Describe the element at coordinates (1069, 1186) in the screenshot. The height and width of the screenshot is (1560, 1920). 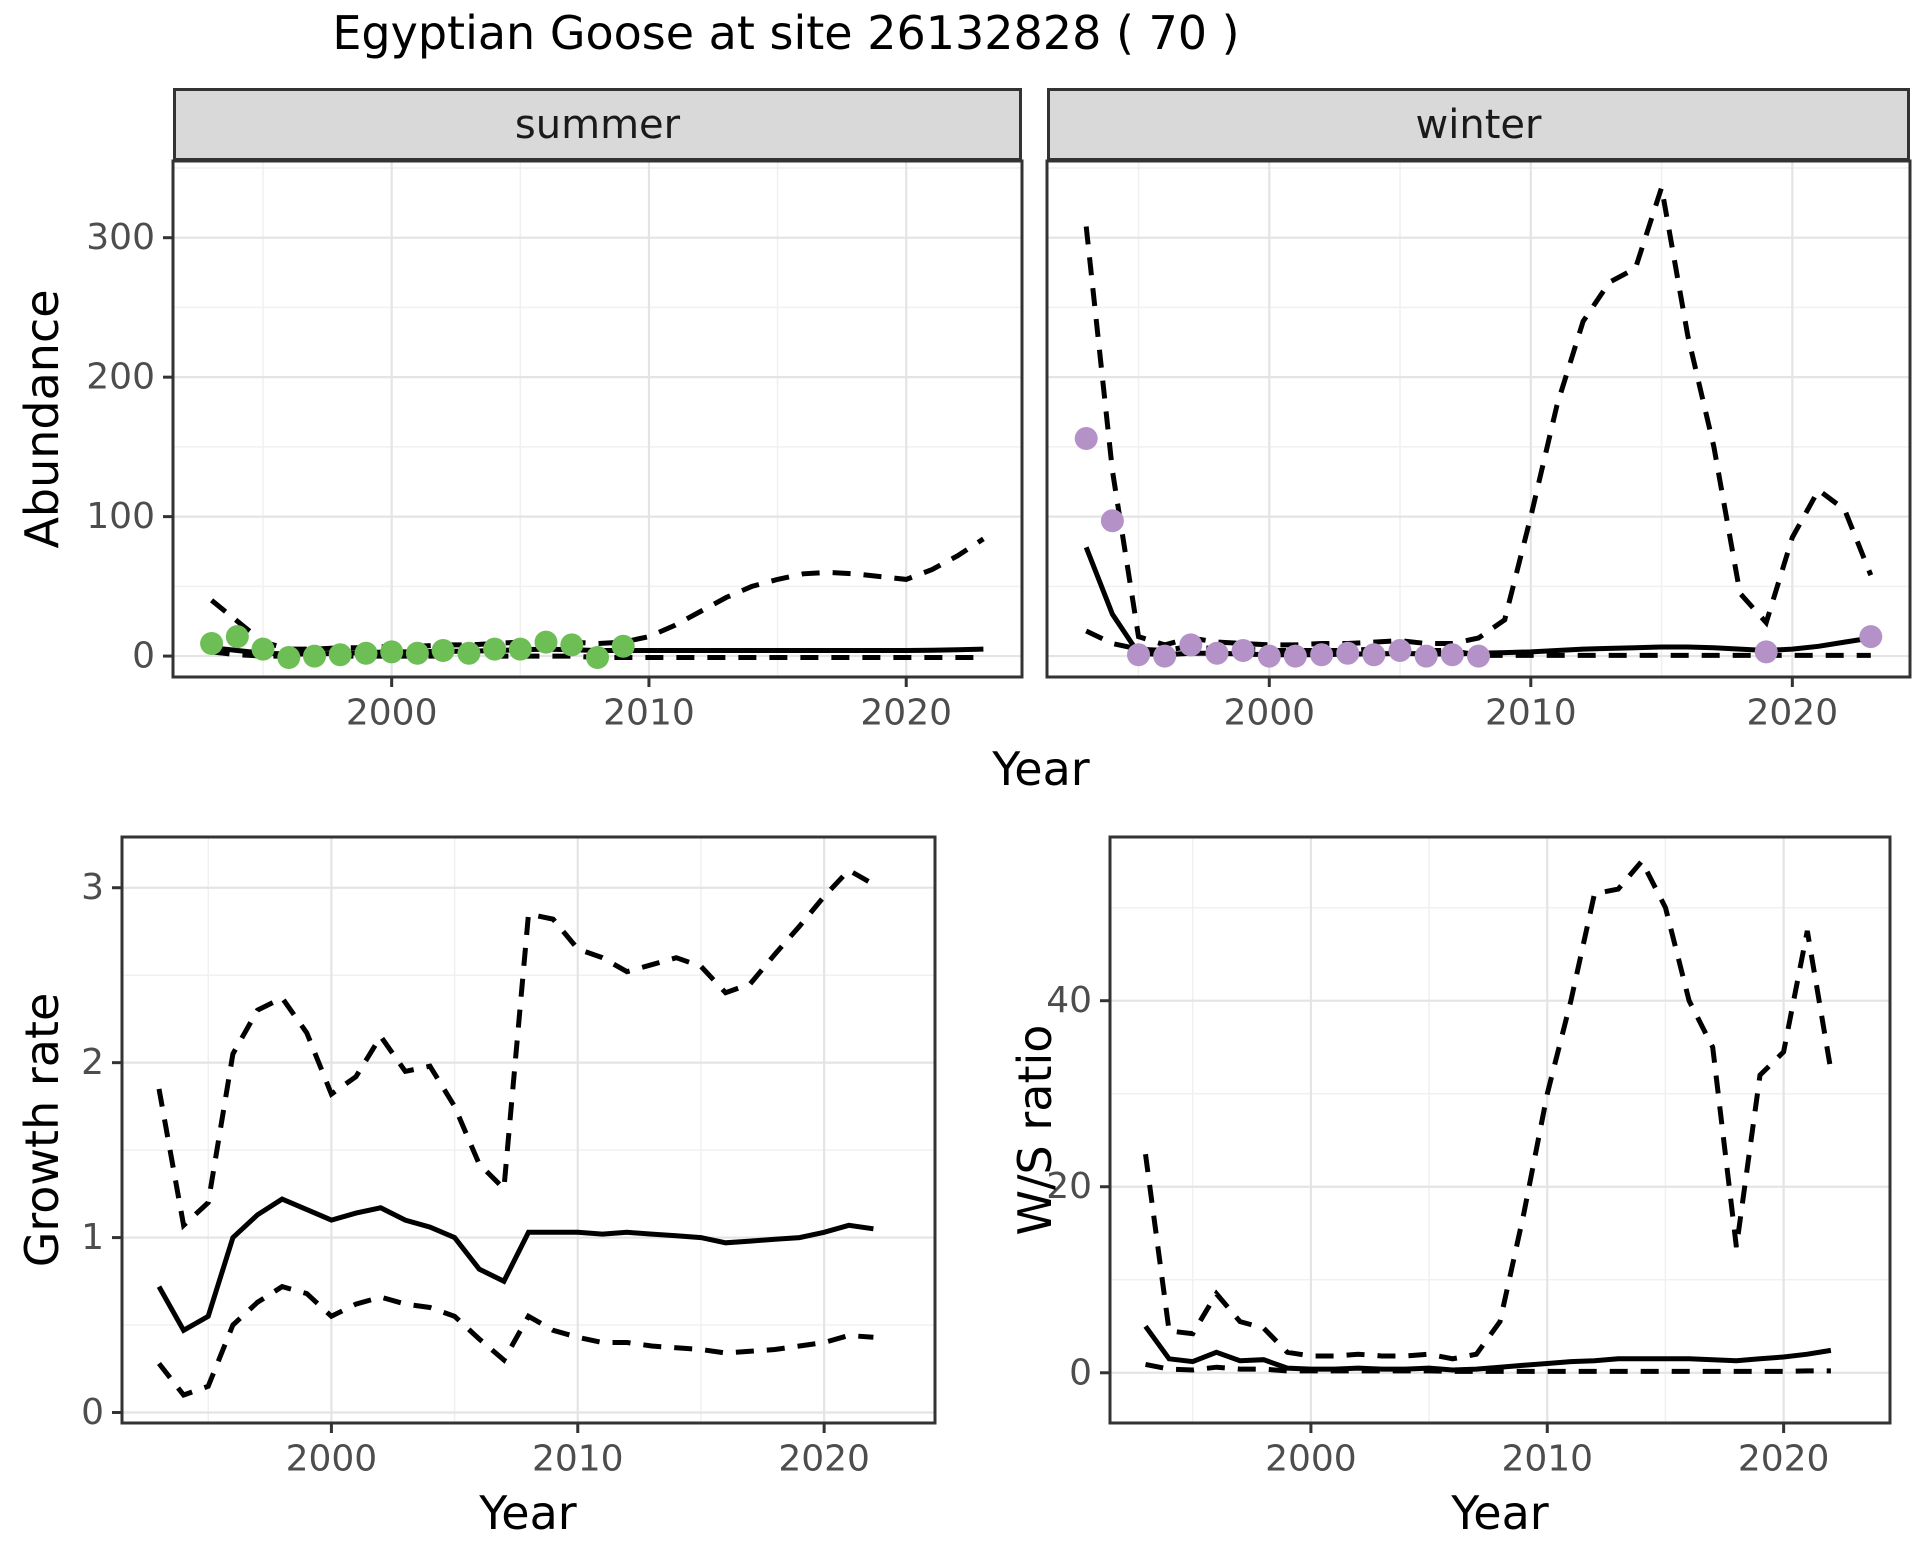
I see `y-tick-label: 20` at that location.